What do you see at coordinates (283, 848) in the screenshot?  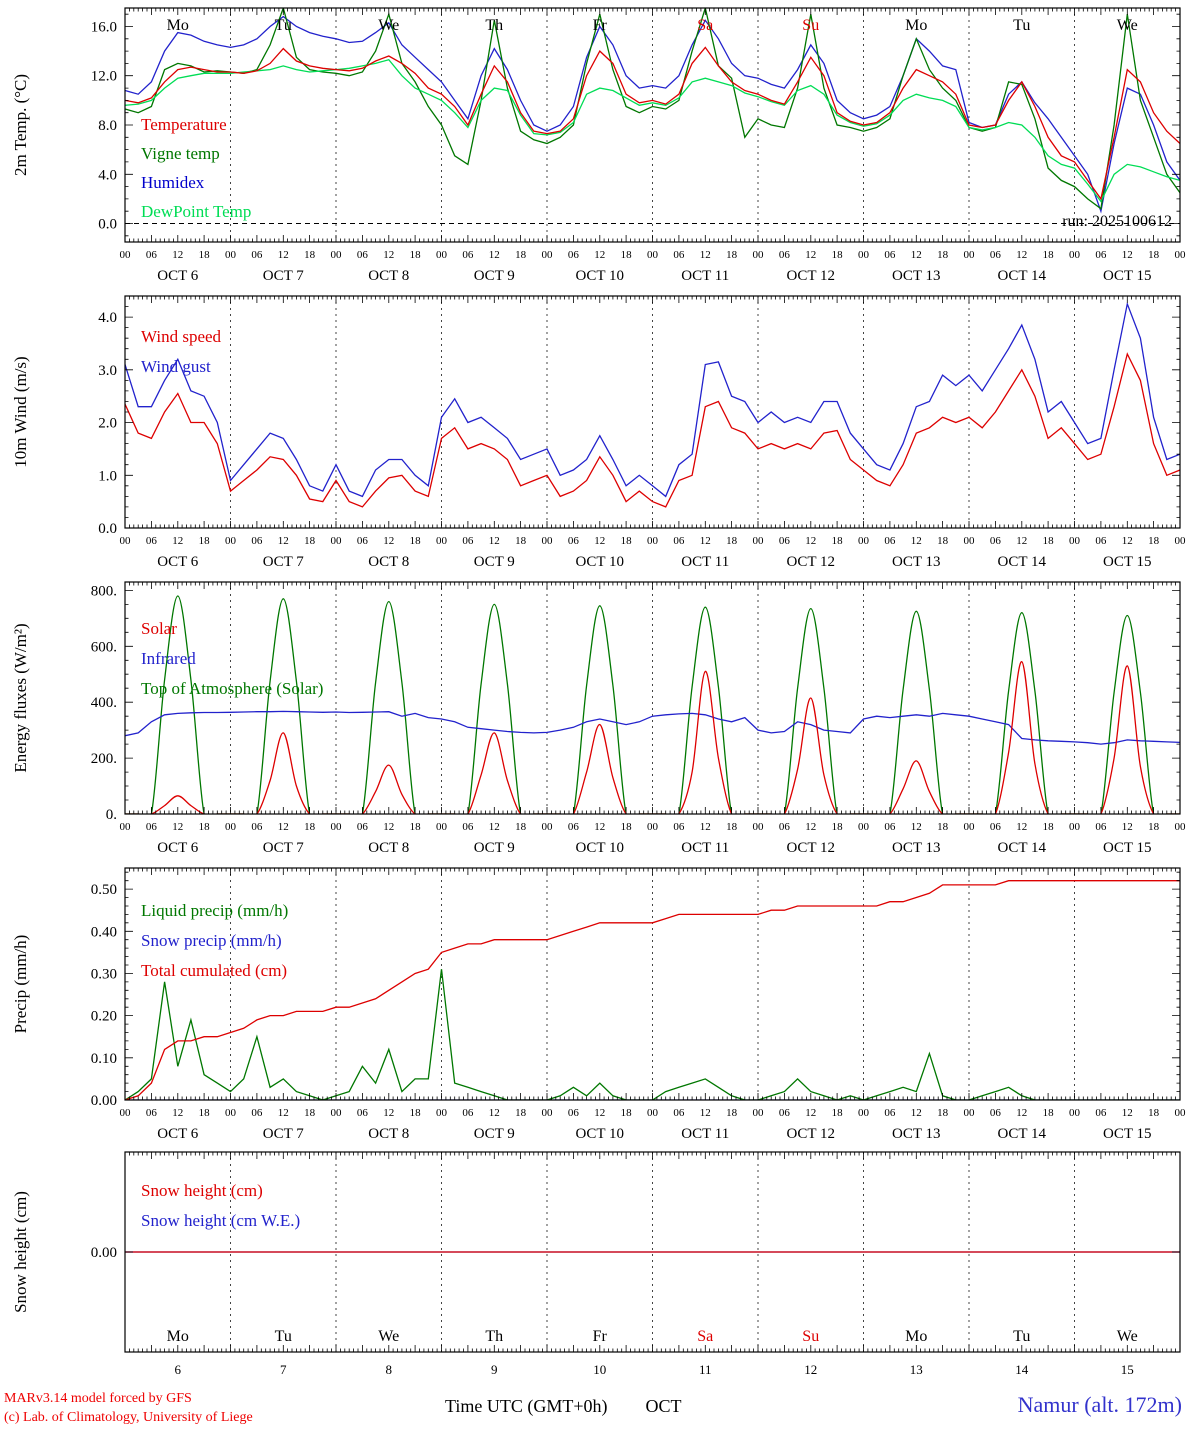 I see `svg-text: OCT 7` at bounding box center [283, 848].